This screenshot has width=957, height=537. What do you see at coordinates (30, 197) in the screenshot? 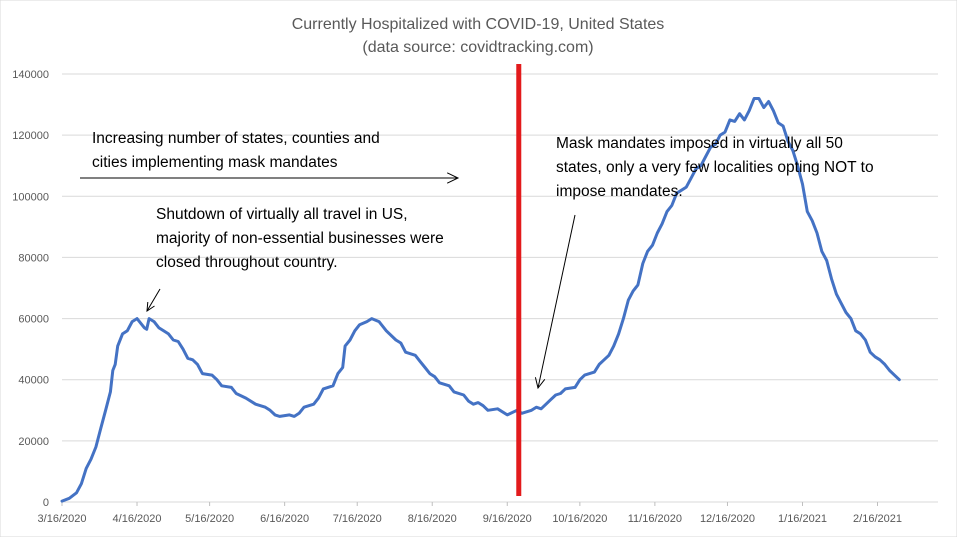
I see `y-tick-label: 100000` at bounding box center [30, 197].